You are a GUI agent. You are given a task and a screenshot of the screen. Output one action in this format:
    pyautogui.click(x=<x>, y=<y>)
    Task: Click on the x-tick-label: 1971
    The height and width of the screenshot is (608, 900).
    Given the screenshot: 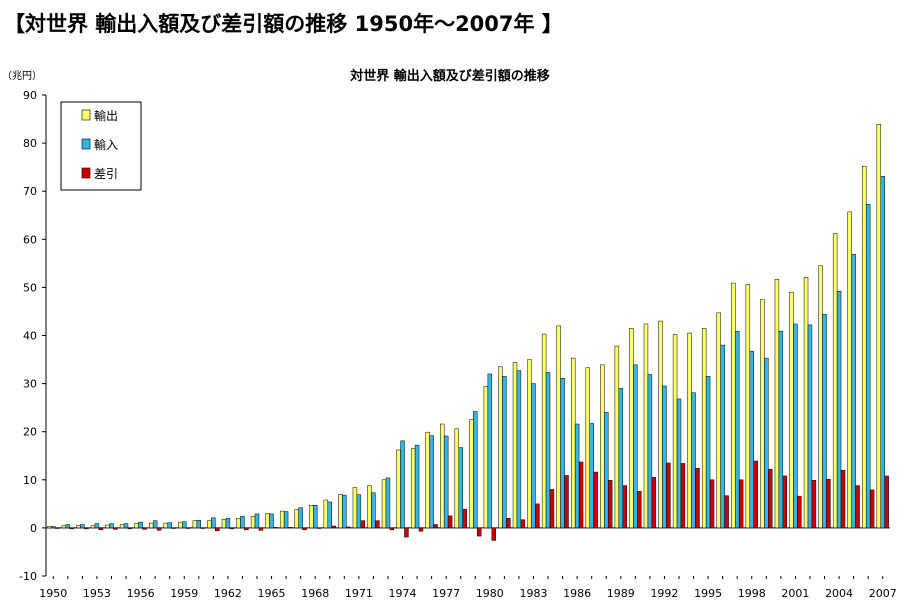 What is the action you would take?
    pyautogui.click(x=359, y=593)
    